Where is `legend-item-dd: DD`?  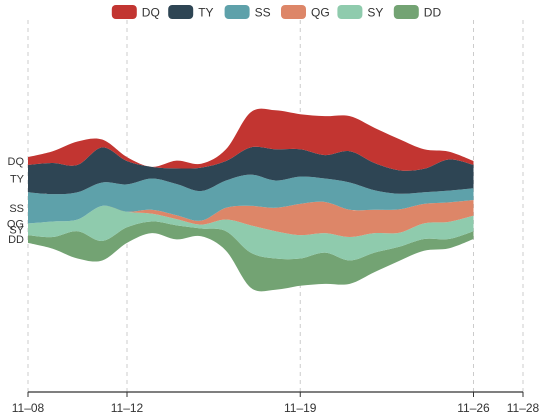 legend-item-dd: DD is located at coordinates (417, 12).